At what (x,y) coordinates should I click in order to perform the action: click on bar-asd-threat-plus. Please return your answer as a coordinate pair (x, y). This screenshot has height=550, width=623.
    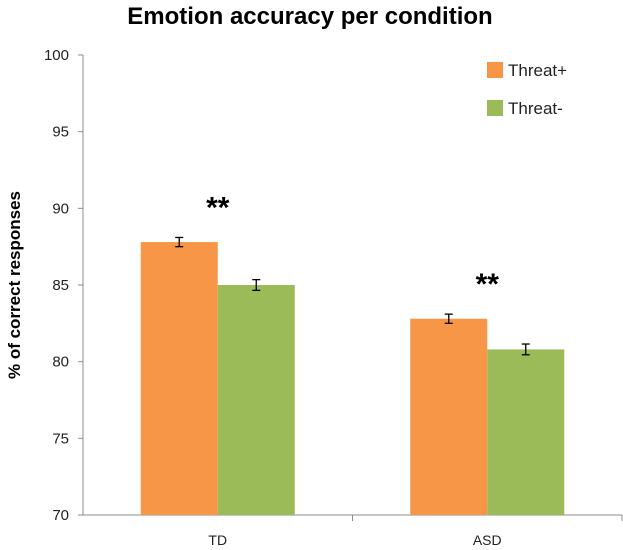
    Looking at the image, I should click on (449, 416).